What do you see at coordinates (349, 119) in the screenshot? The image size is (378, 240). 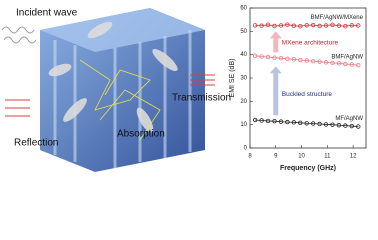 I see `series-label: MF/AgNW` at bounding box center [349, 119].